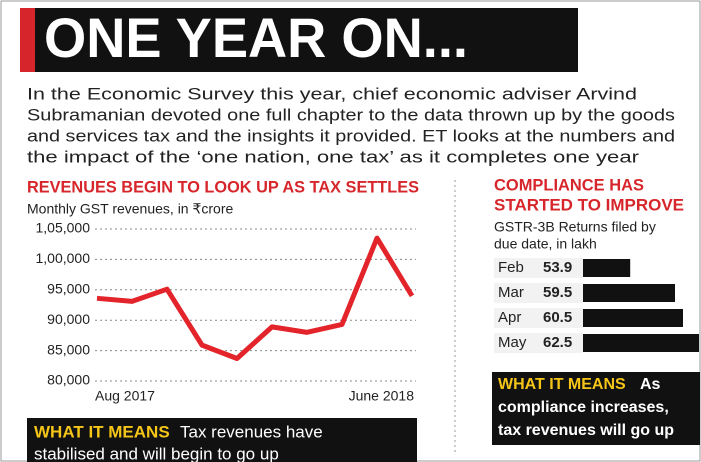  Describe the element at coordinates (125, 396) in the screenshot. I see `x-tick-label: Aug 2017` at that location.